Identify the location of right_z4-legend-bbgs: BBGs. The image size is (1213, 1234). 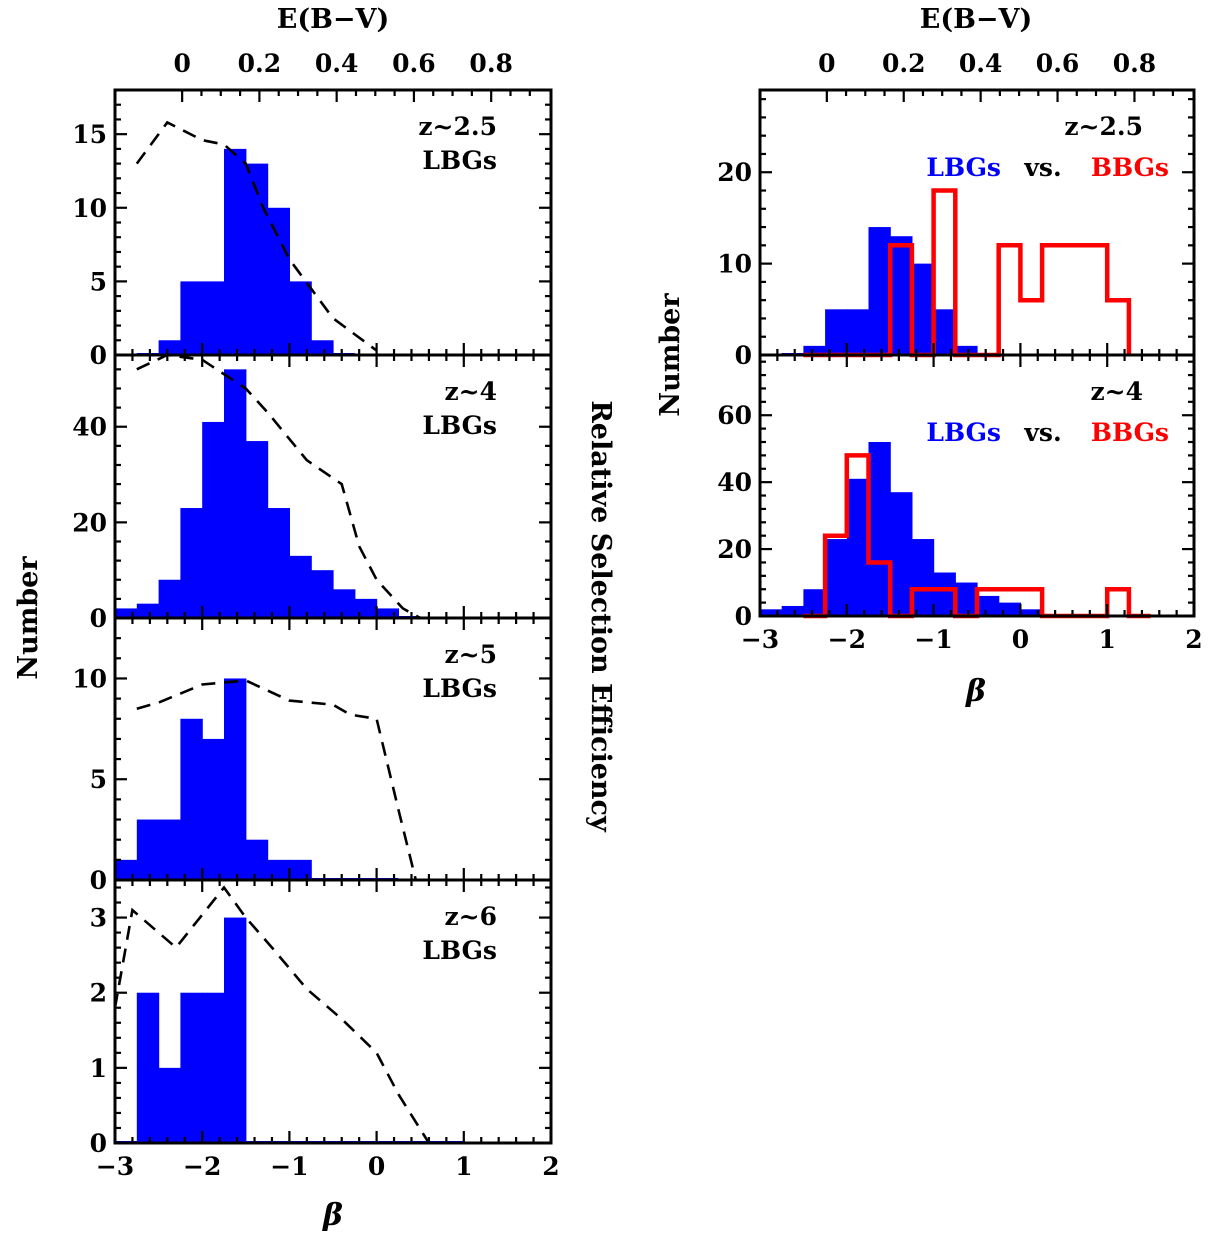
(1130, 432).